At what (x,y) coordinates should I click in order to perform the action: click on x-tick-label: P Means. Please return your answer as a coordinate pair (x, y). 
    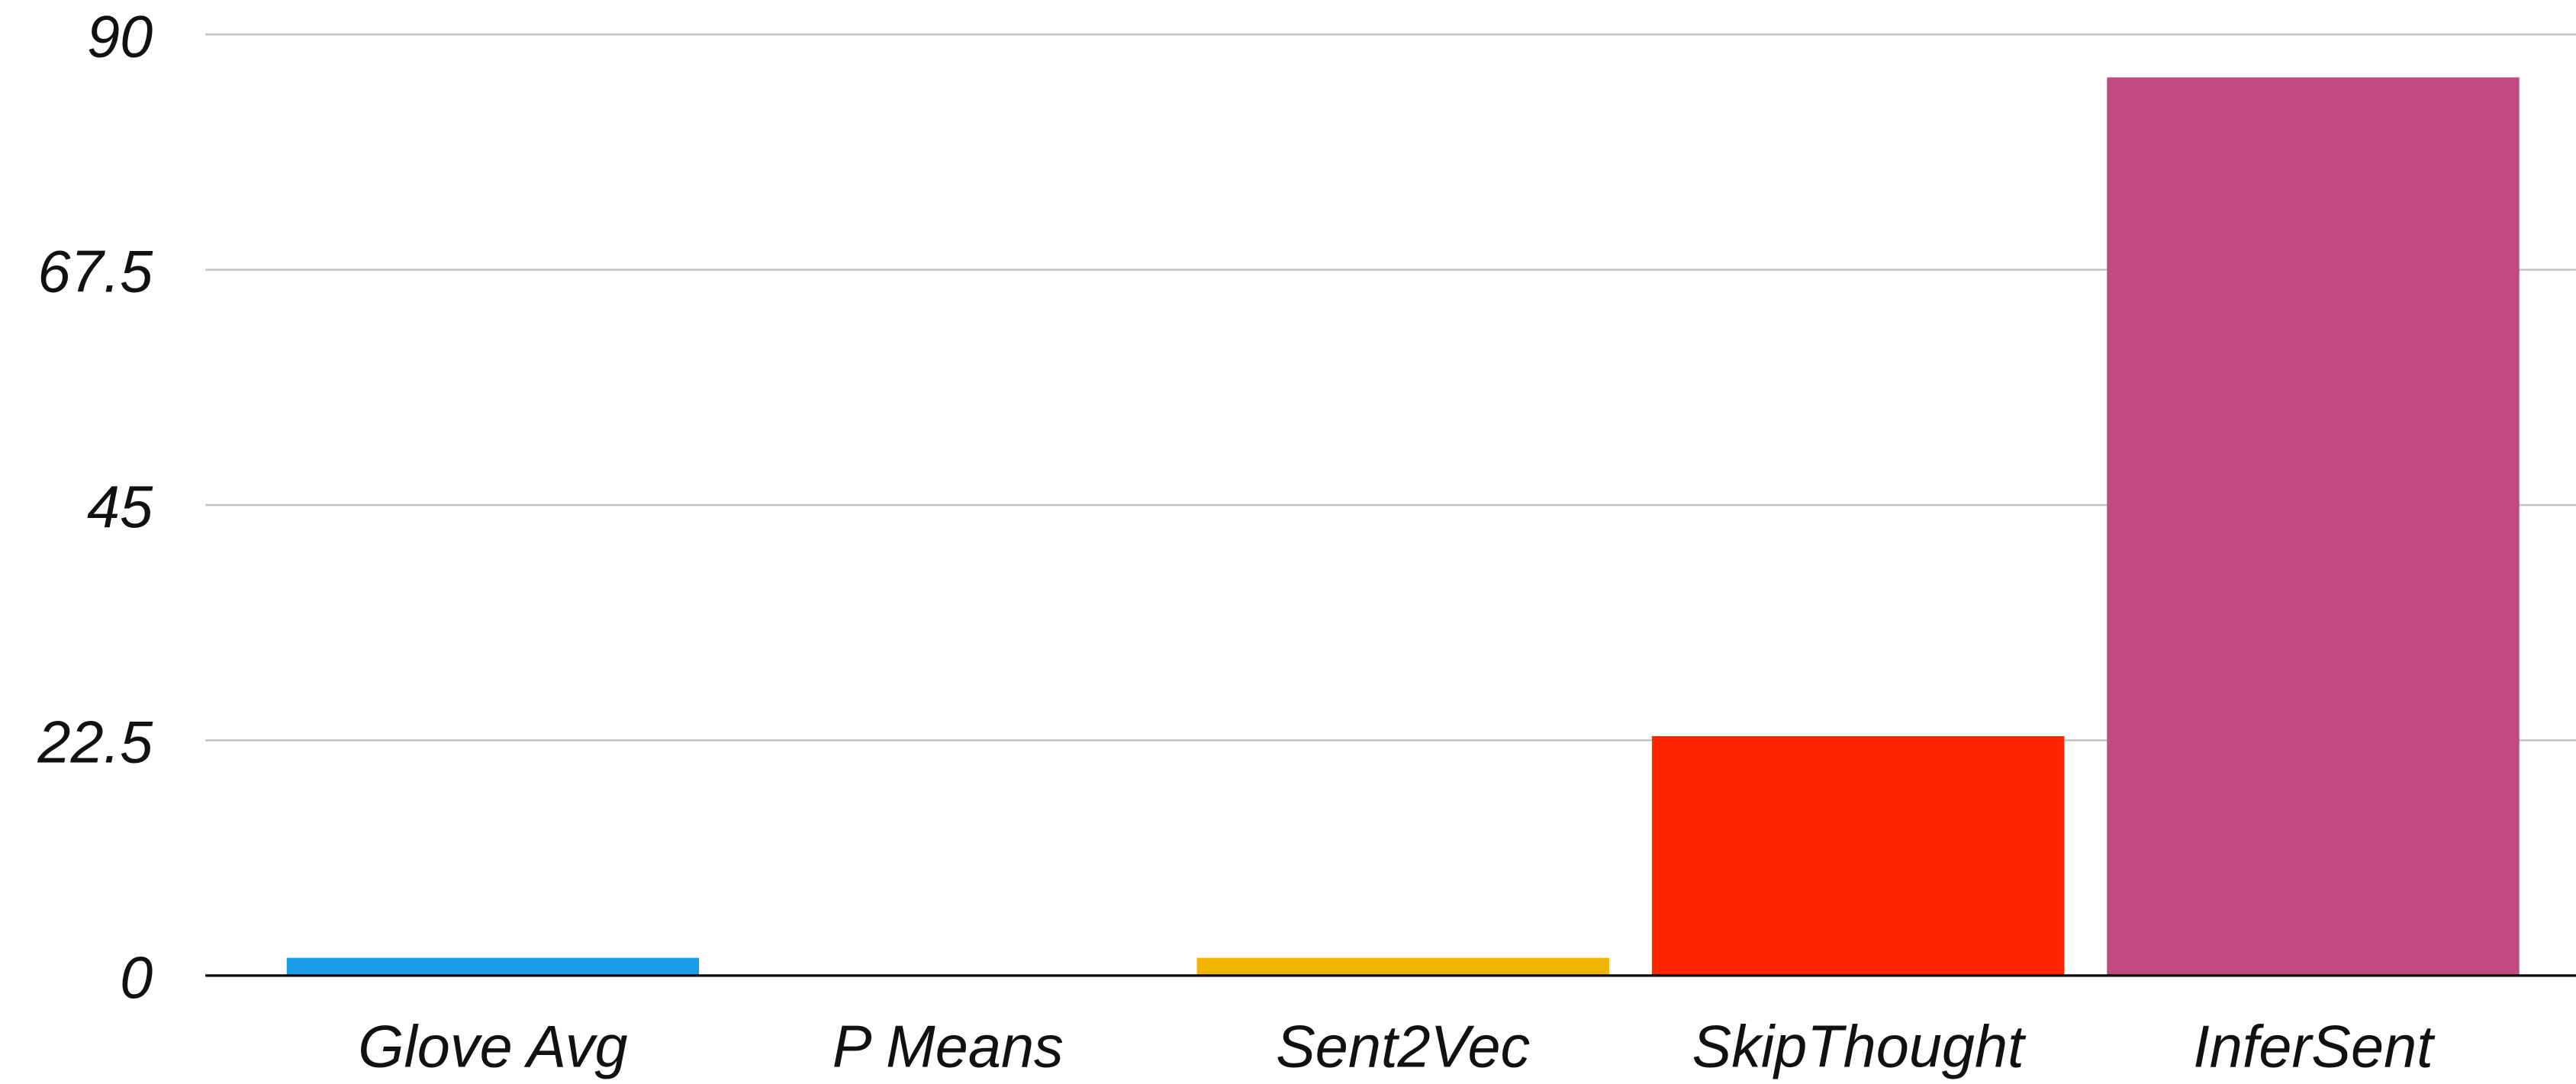
    Looking at the image, I should click on (948, 1046).